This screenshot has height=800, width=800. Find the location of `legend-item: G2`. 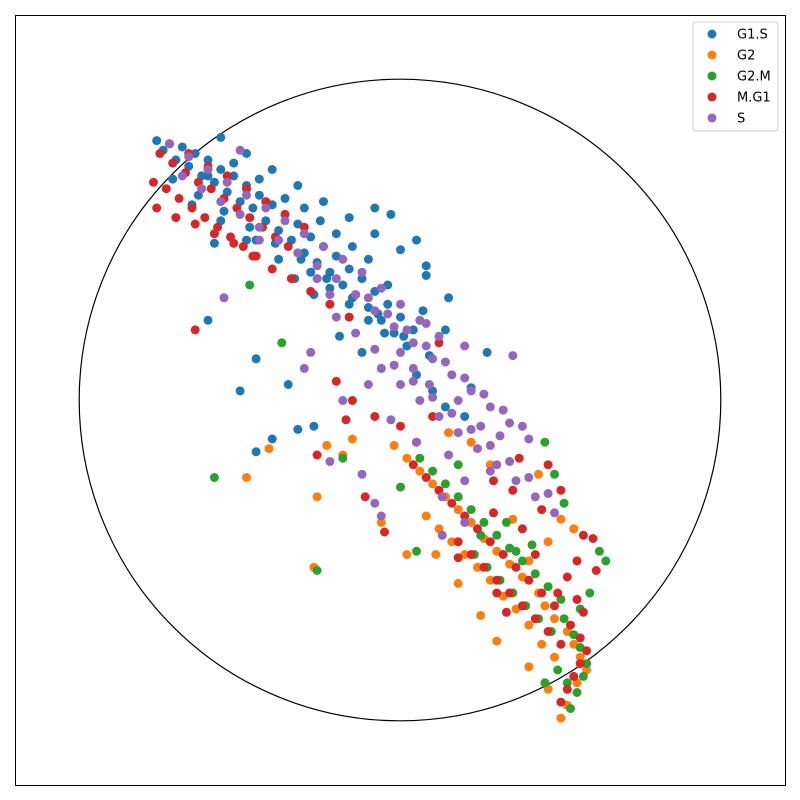

legend-item: G2 is located at coordinates (731, 56).